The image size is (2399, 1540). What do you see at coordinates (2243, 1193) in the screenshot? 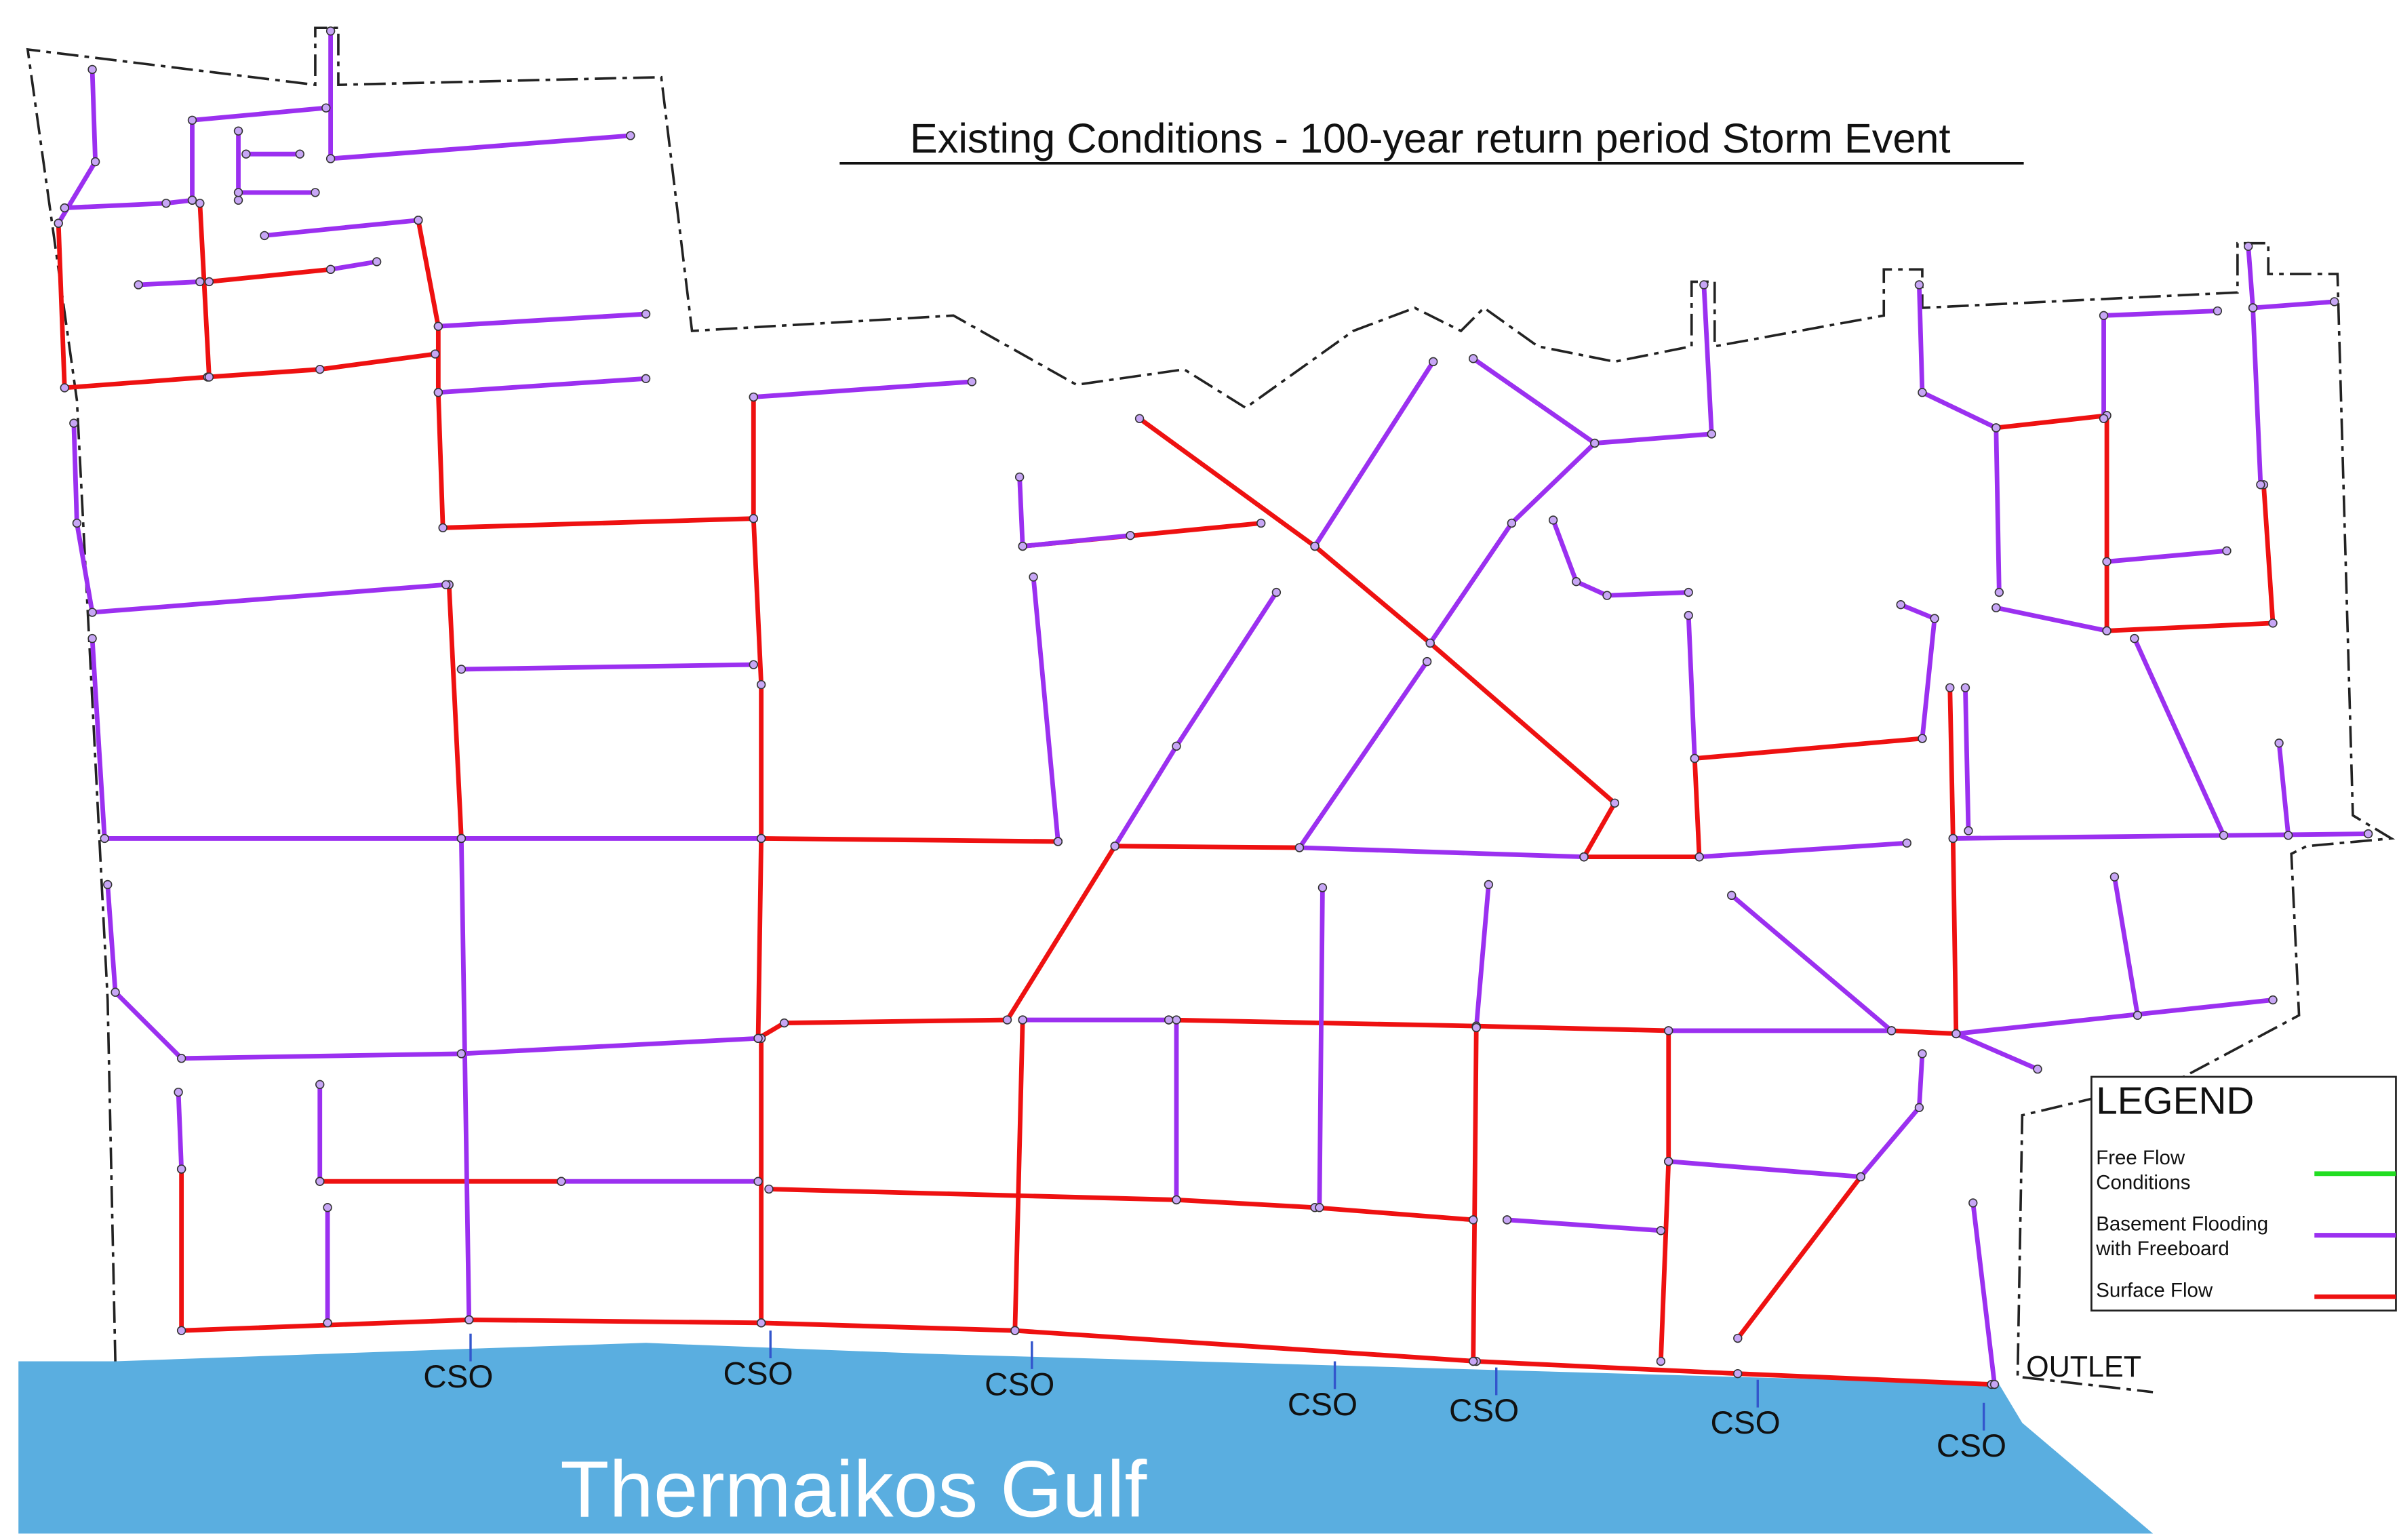
I see `legend-box` at bounding box center [2243, 1193].